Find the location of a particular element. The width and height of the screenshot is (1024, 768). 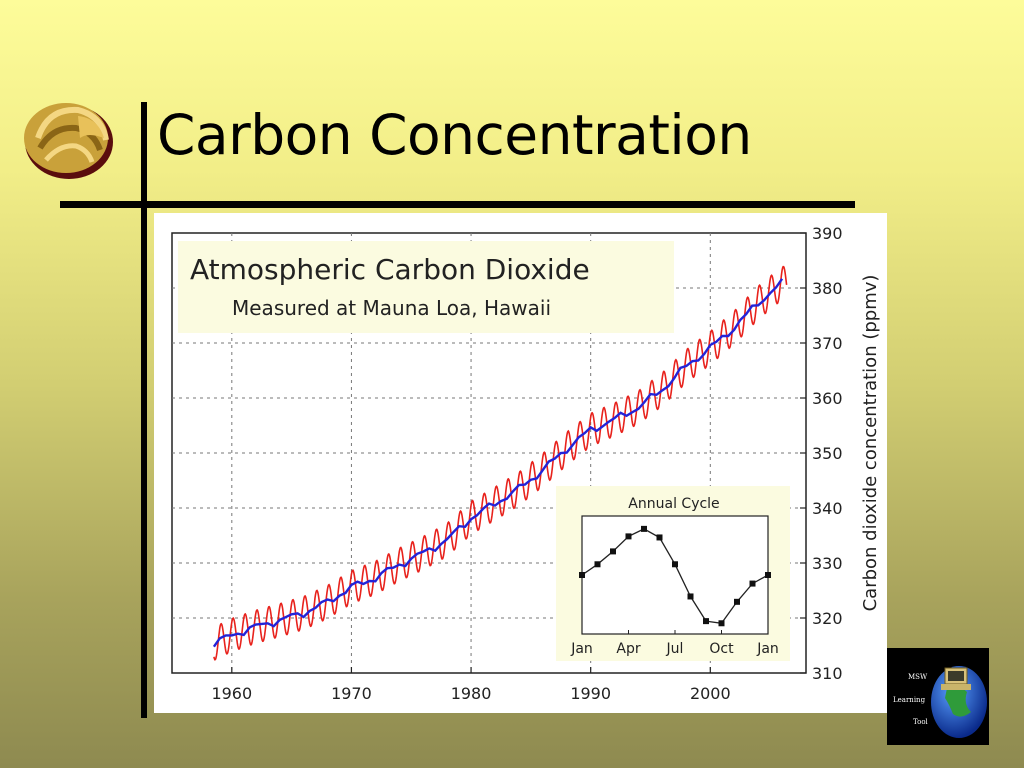

badge-line3: Tool is located at coordinates (920, 722).